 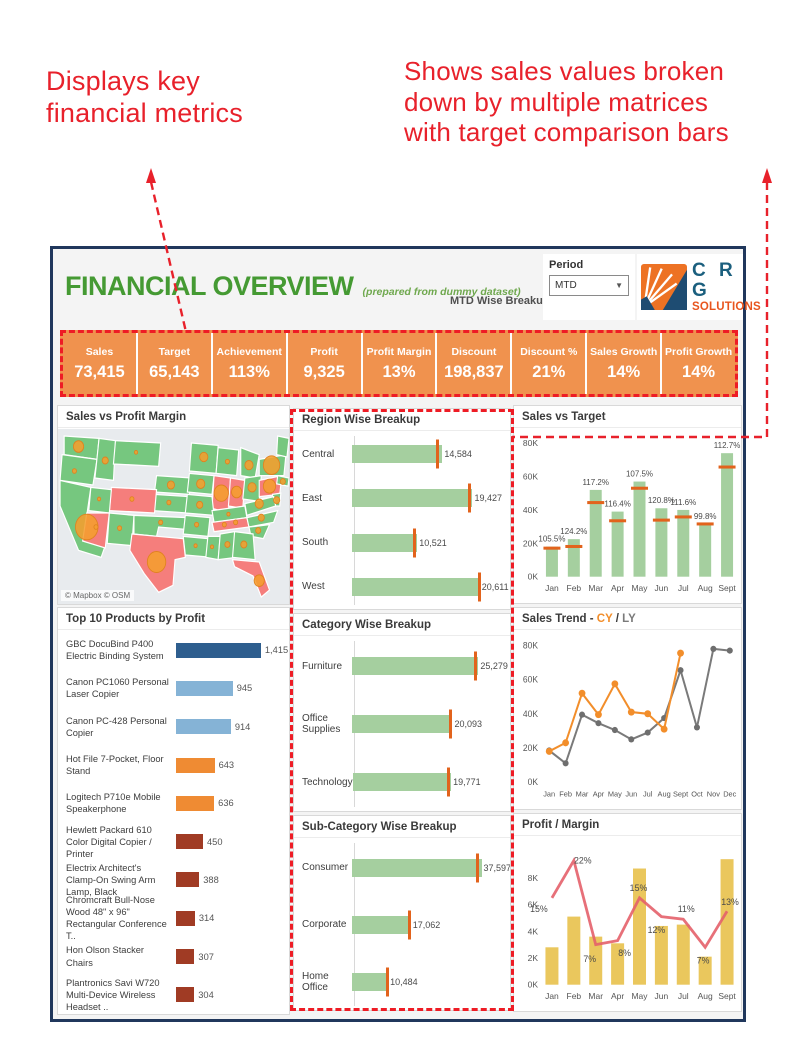 What do you see at coordinates (173, 516) in the screenshot?
I see `us-map` at bounding box center [173, 516].